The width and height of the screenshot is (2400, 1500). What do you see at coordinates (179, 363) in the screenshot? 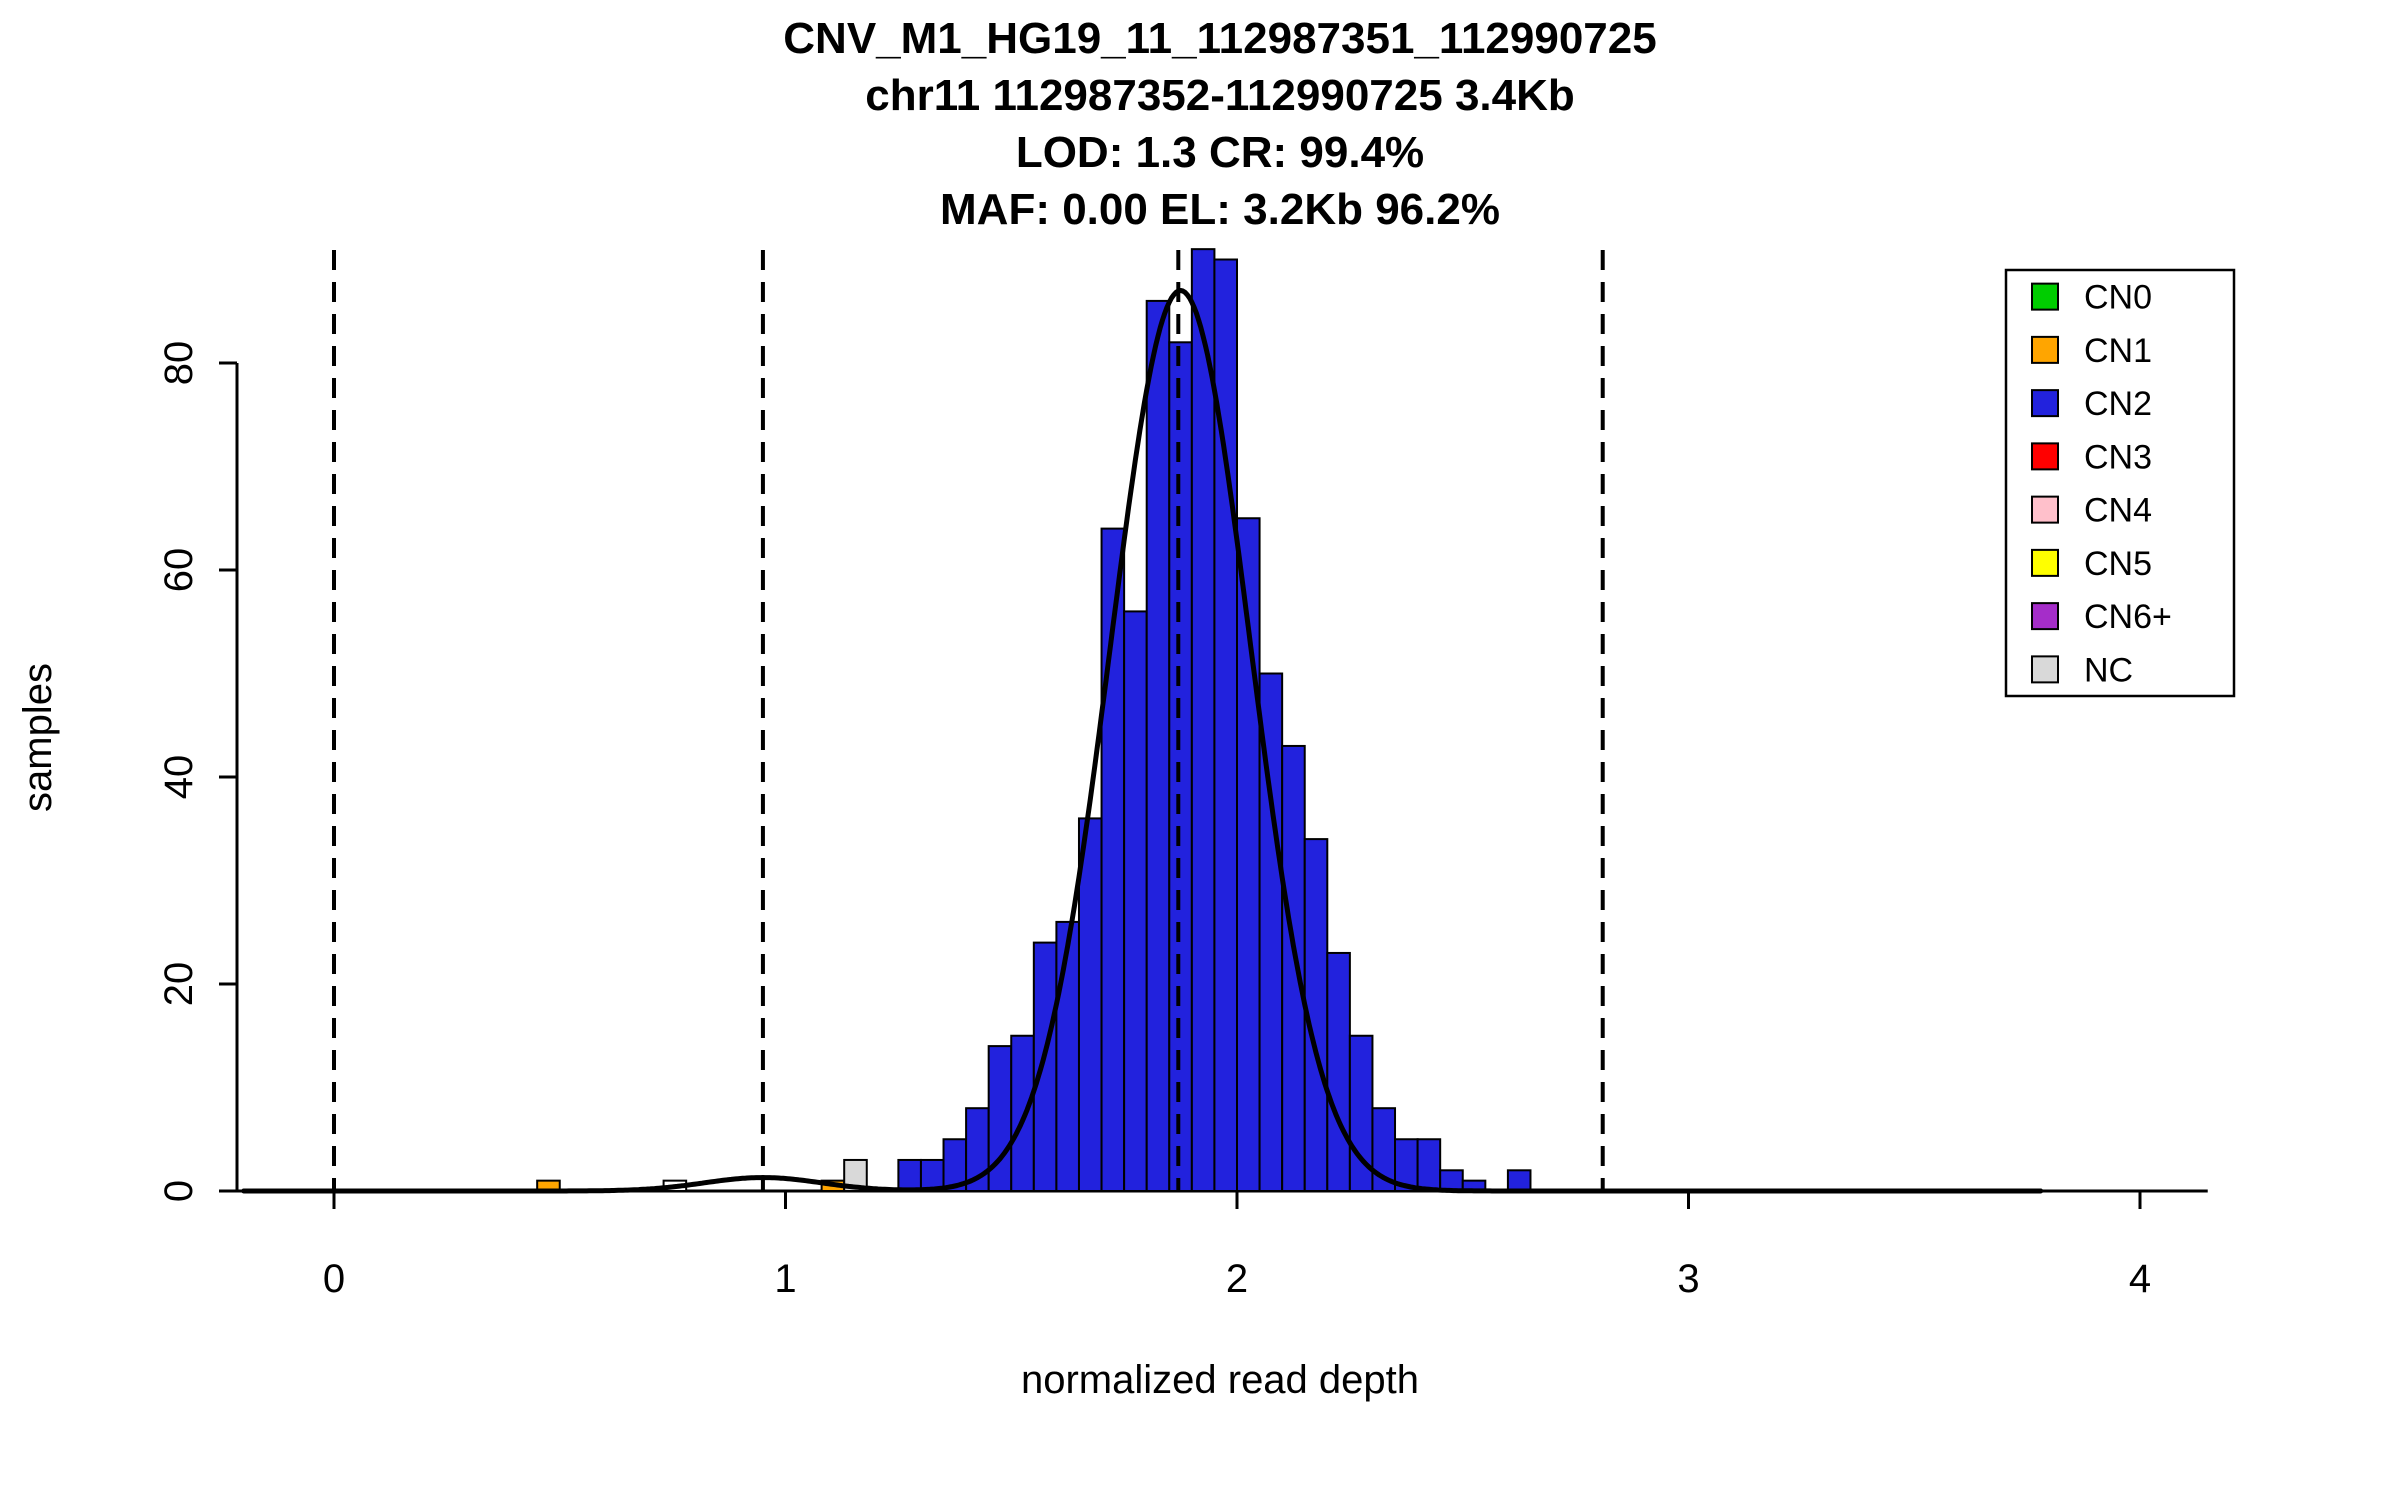
I see `y-tick-label: 80` at bounding box center [179, 363].